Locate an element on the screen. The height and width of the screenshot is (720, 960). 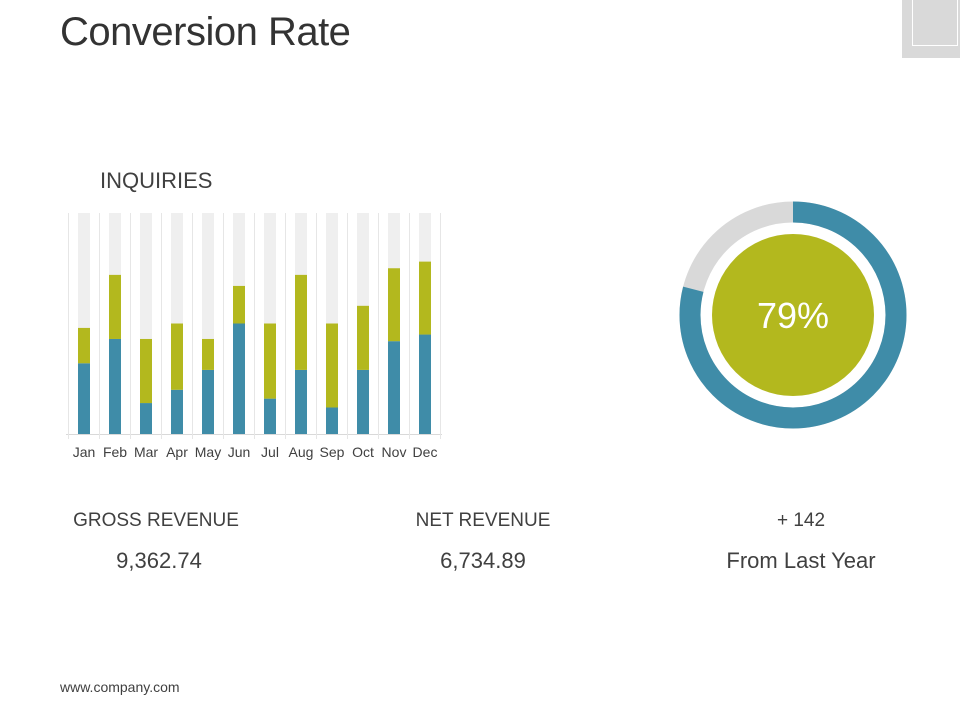
bar-green-apr is located at coordinates (177, 356).